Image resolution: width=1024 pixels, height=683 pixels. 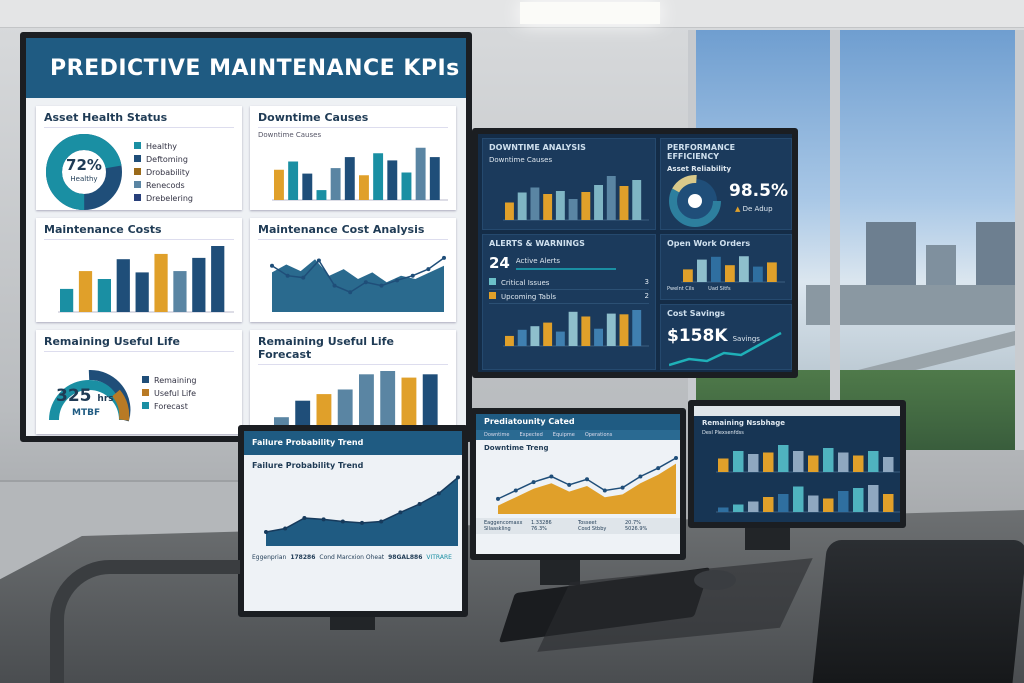 What do you see at coordinates (565, 268) in the screenshot?
I see `alert-progress` at bounding box center [565, 268].